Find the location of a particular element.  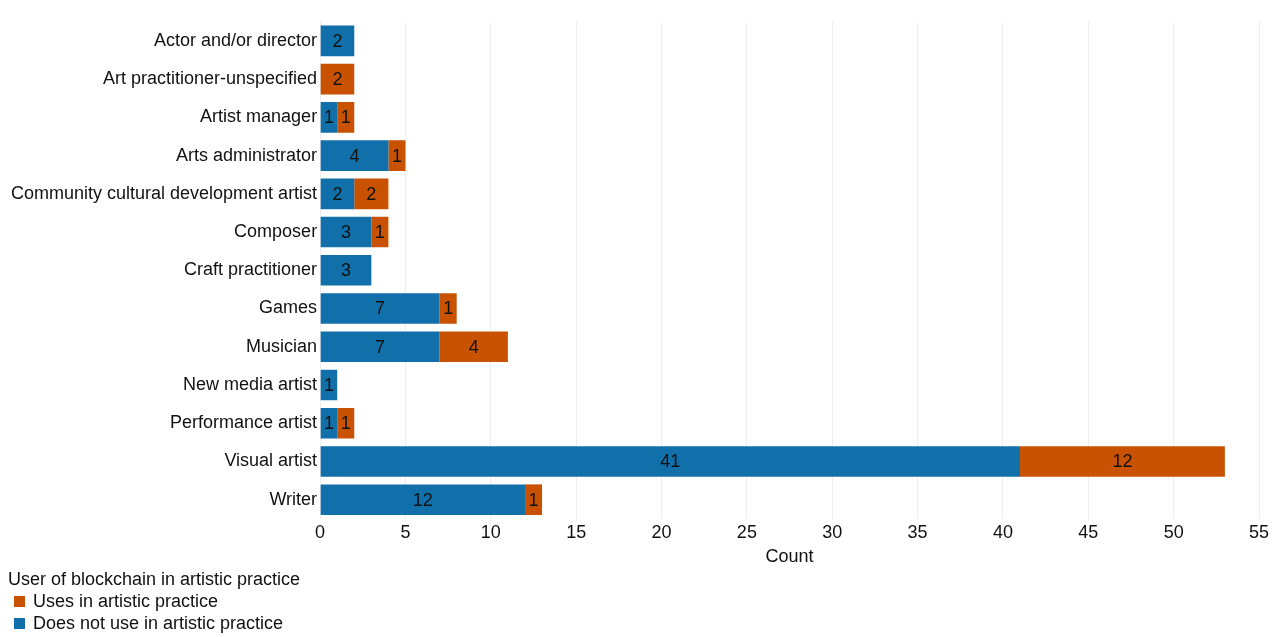

y-tick-label: Artist manager is located at coordinates (259, 116).